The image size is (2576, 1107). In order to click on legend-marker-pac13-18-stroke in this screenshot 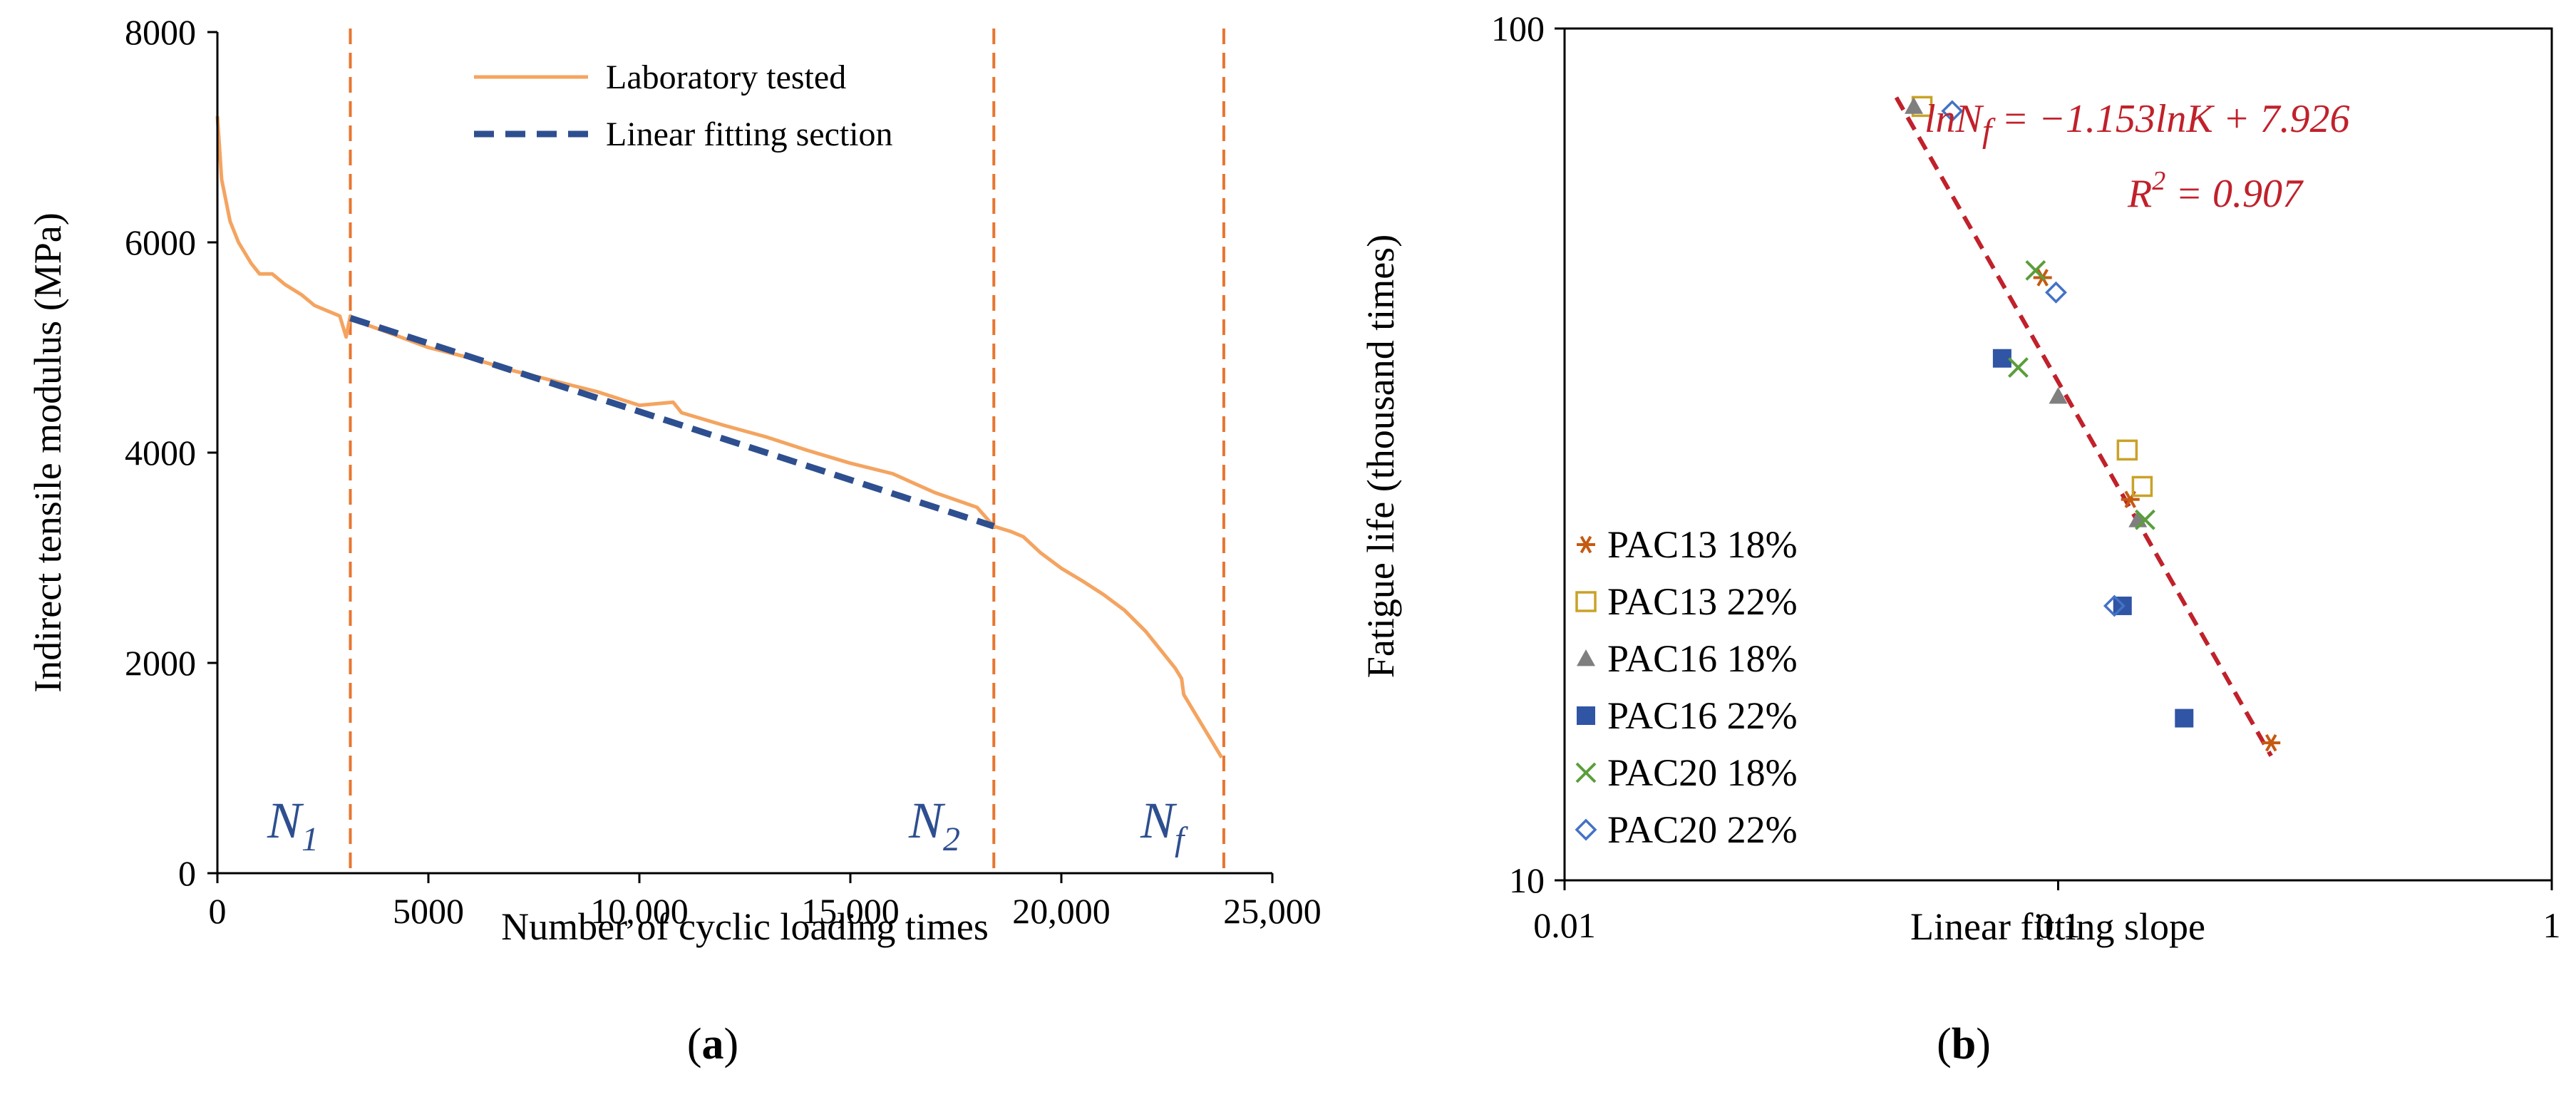, I will do `click(1586, 544)`.